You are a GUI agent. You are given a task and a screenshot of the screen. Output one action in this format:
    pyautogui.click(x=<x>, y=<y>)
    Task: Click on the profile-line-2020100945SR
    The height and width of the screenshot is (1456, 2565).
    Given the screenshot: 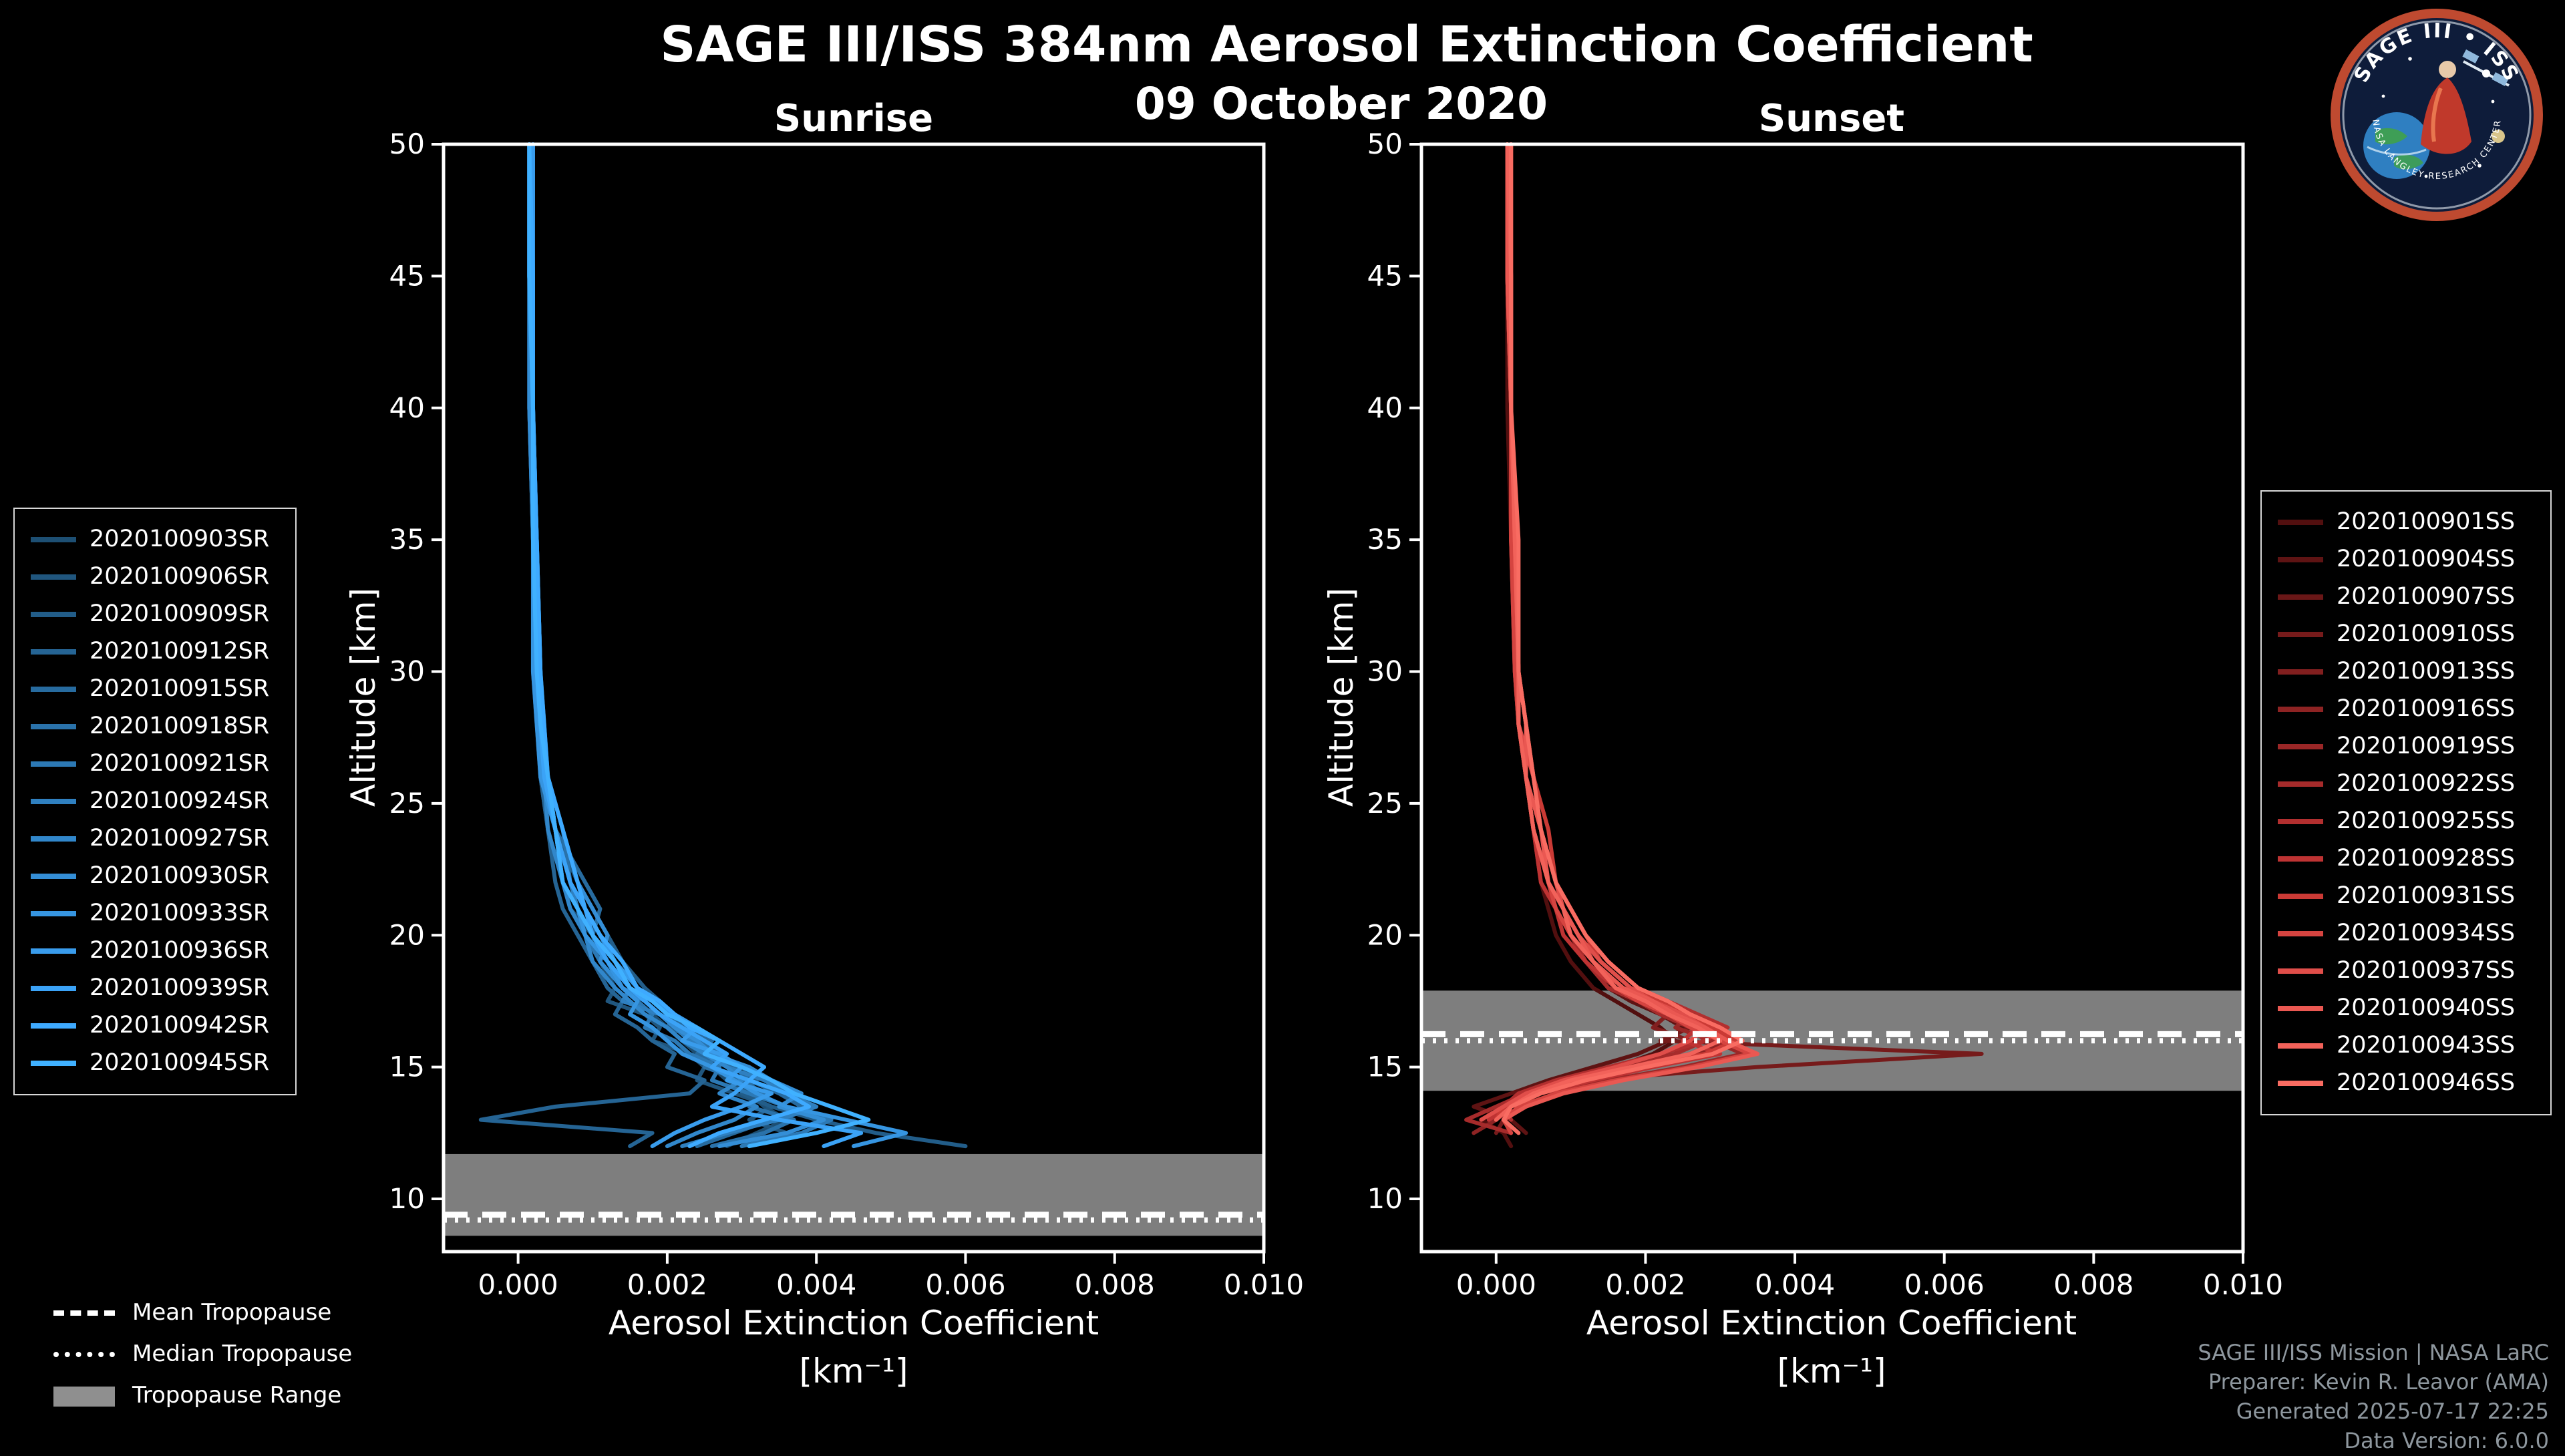 What is the action you would take?
    pyautogui.click(x=699, y=645)
    